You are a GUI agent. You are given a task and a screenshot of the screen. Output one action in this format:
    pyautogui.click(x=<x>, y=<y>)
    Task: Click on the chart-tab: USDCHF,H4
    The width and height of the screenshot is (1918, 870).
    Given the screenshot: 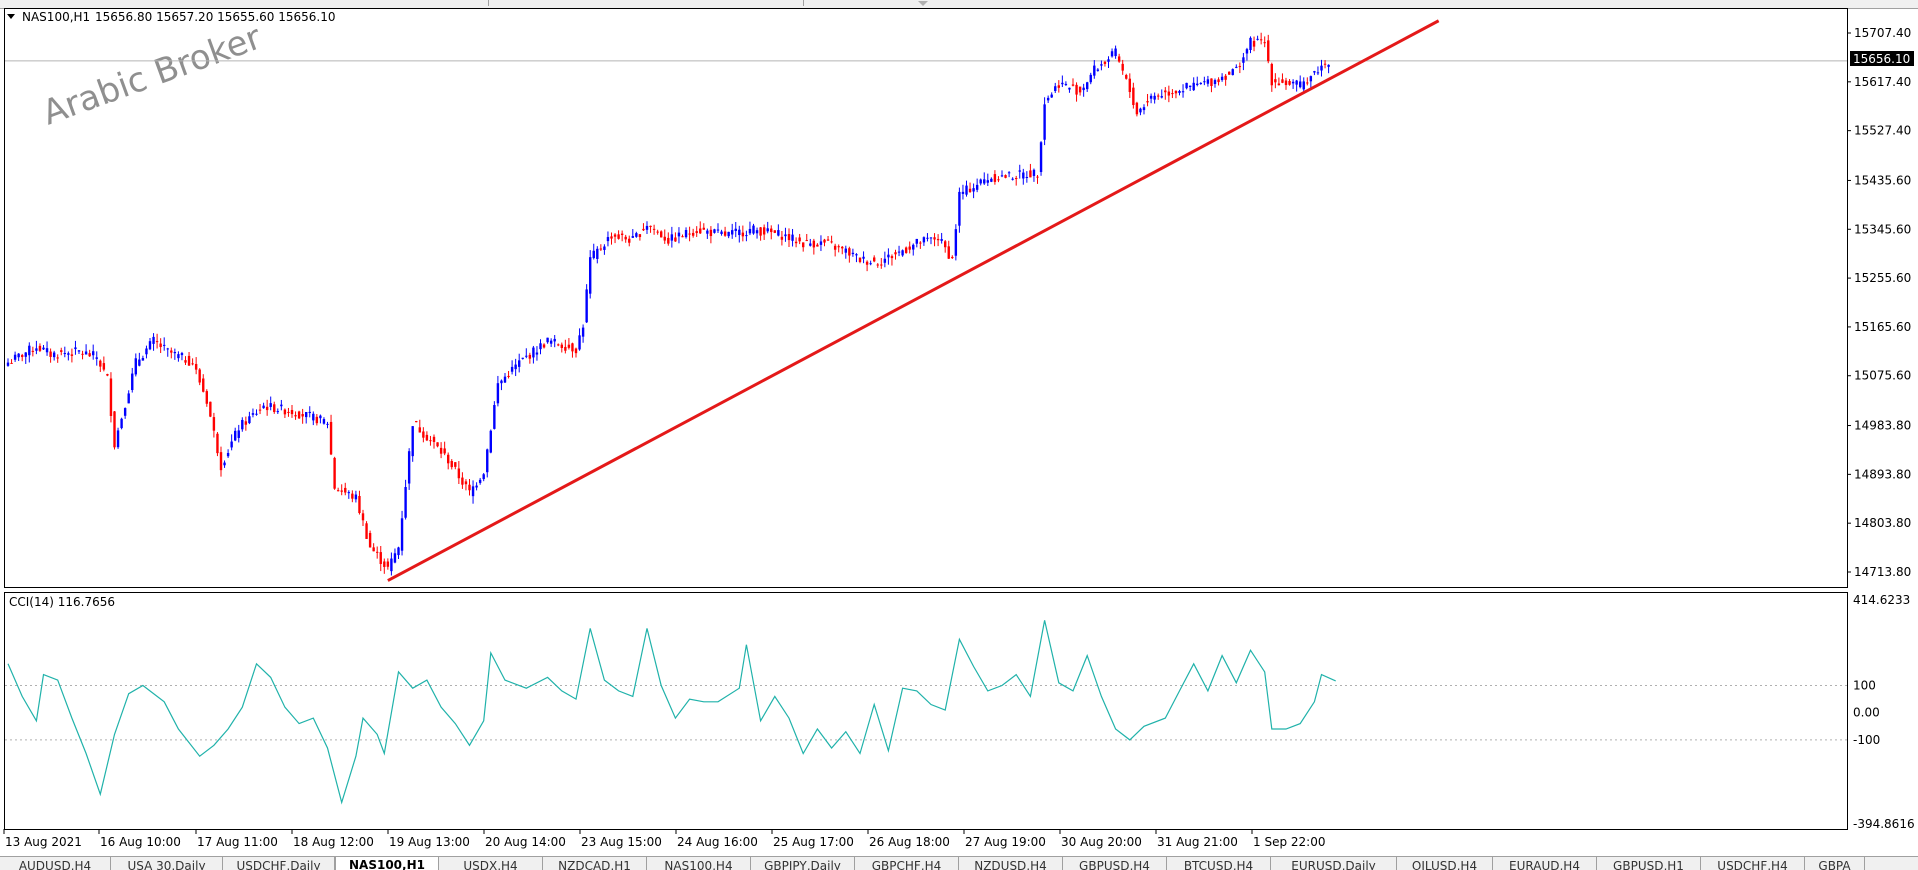 What is the action you would take?
    pyautogui.click(x=1753, y=863)
    